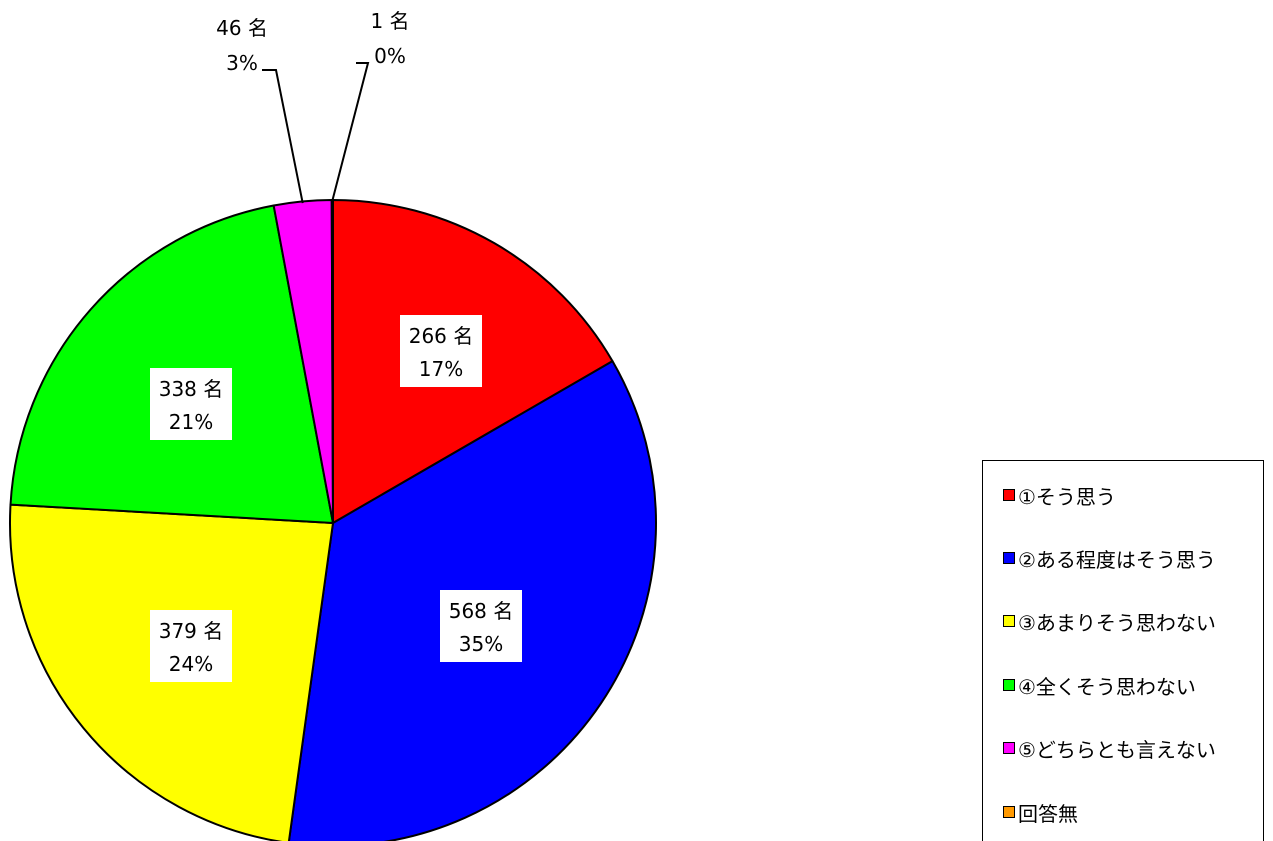  What do you see at coordinates (1117, 559) in the screenshot?
I see `legend-label-2: ②ある程度はそう思う` at bounding box center [1117, 559].